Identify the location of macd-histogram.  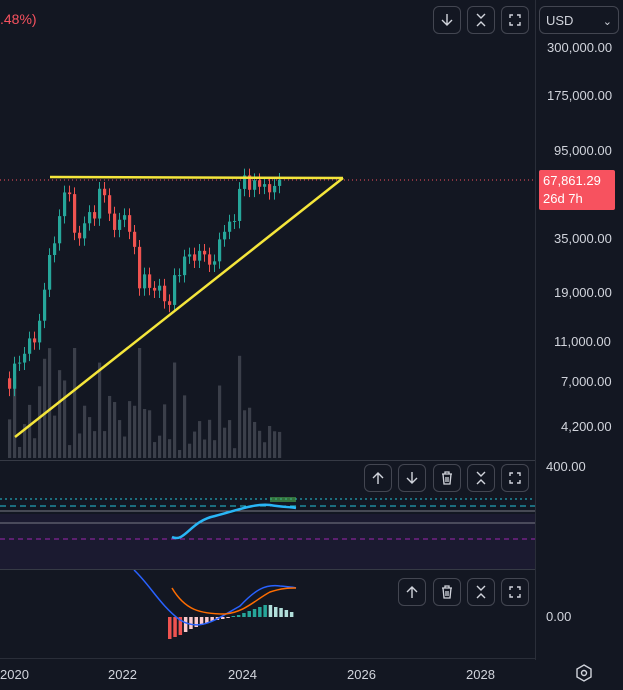
(231, 622).